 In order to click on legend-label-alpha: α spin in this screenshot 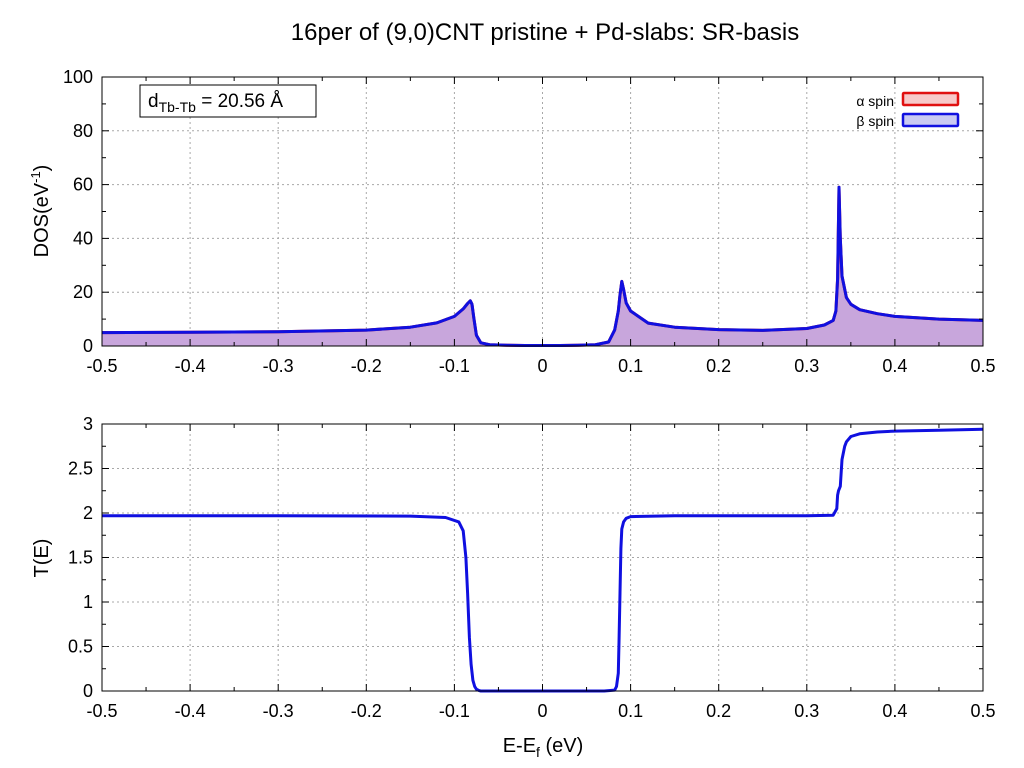, I will do `click(875, 101)`.